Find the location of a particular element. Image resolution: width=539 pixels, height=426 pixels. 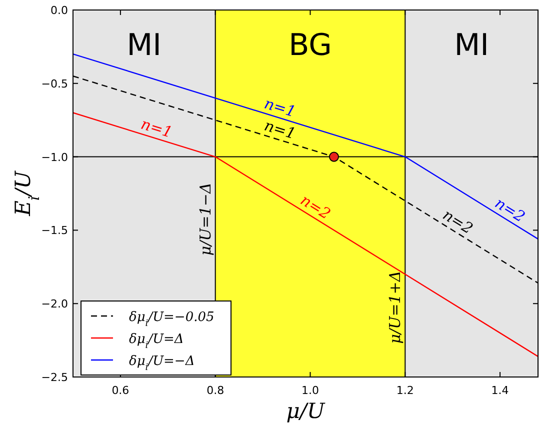

y-tick-label: −0.5 is located at coordinates (54, 83).